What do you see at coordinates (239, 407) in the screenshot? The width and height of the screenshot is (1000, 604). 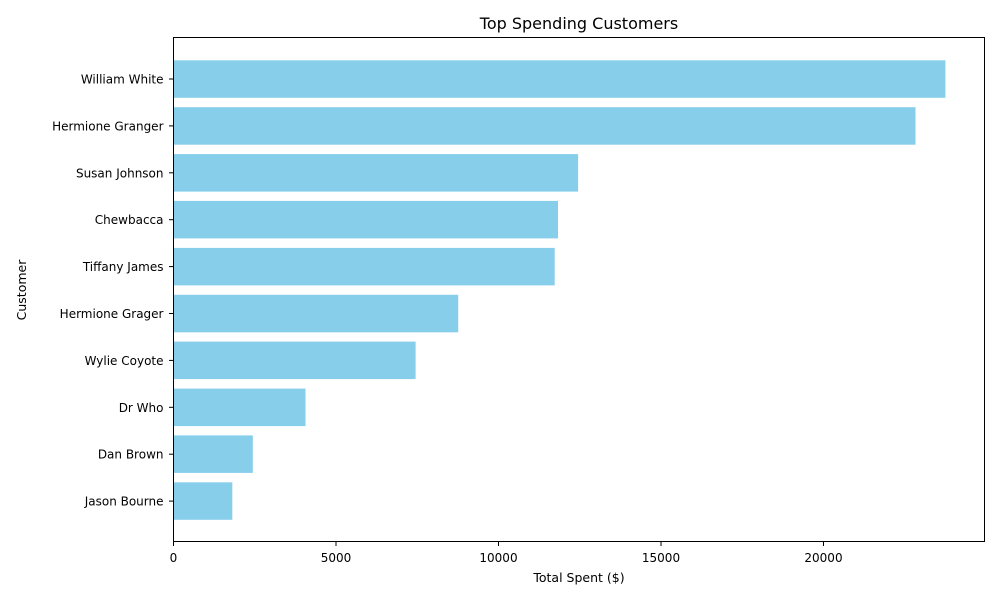 I see `bar-dr-who` at bounding box center [239, 407].